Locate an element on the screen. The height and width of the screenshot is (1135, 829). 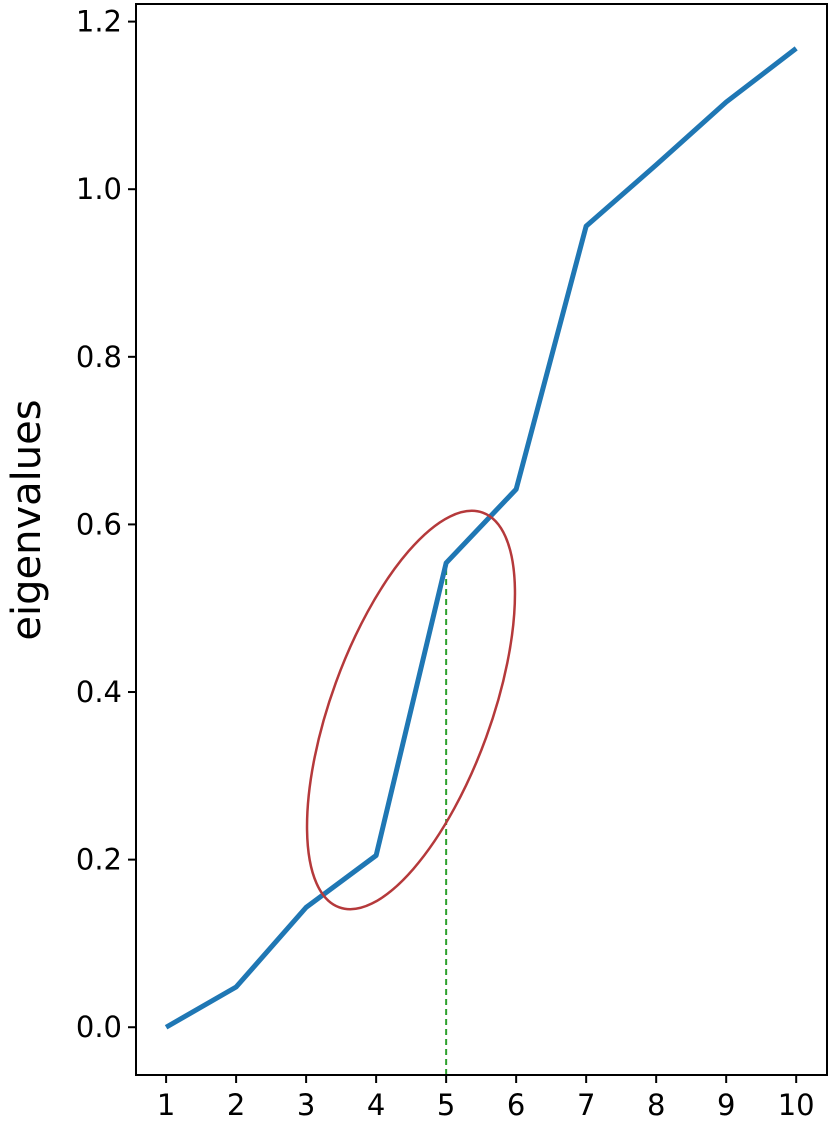
x-tick-label: 6 is located at coordinates (516, 1105).